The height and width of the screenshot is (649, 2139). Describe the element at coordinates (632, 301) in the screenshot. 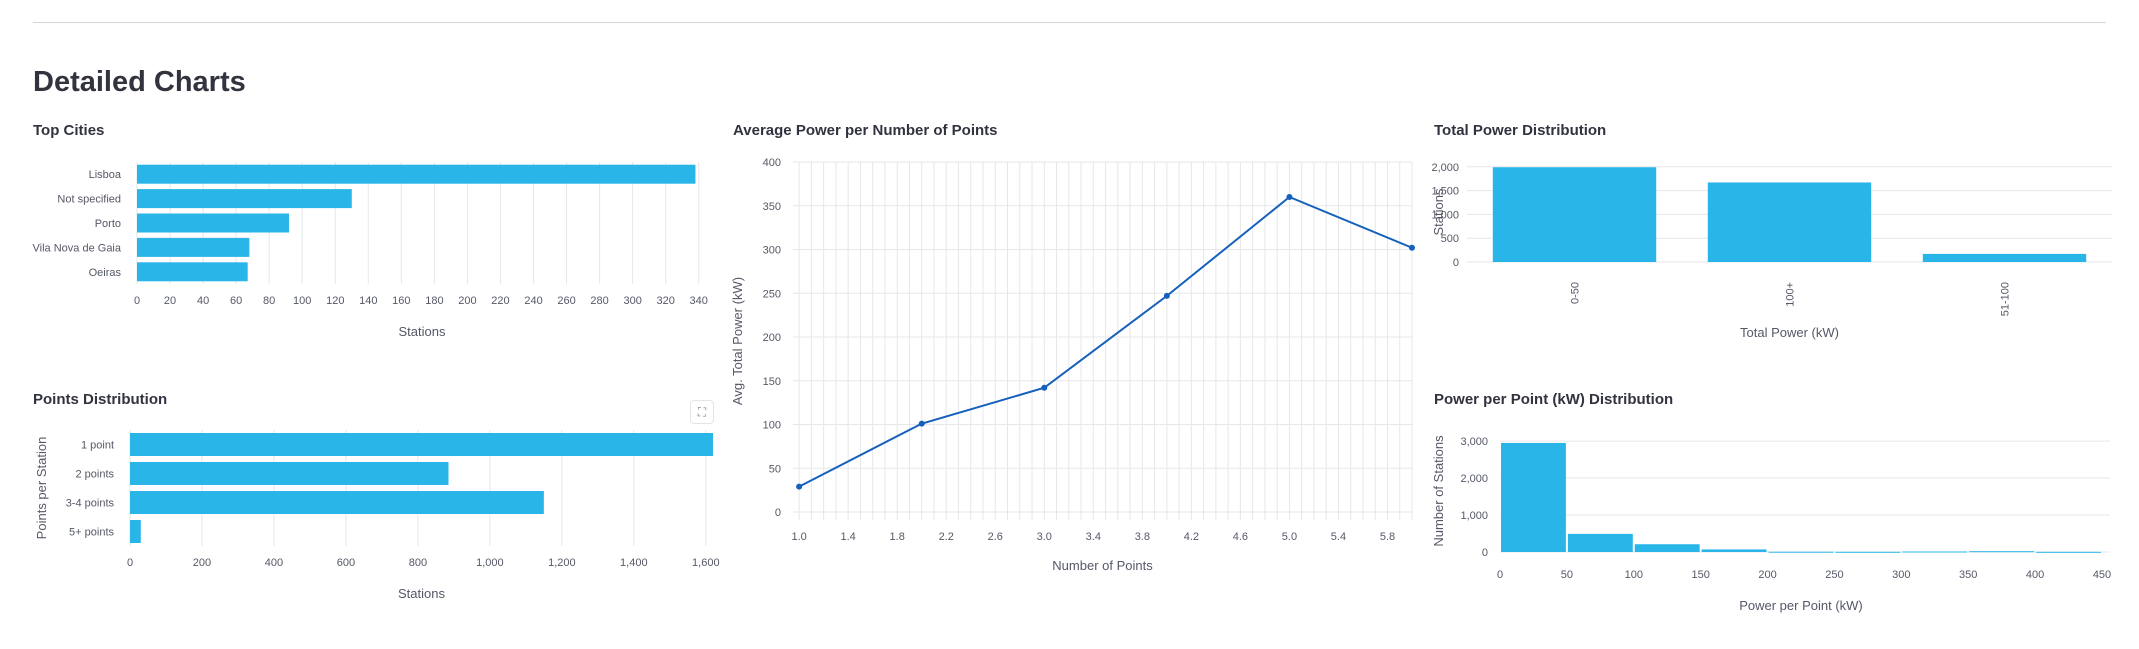

I see `top-cities-x-tick-label: 300` at that location.